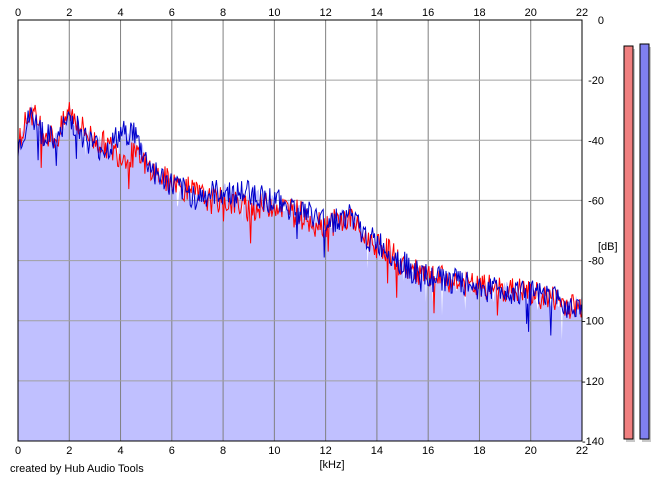 This screenshot has height=481, width=664. I want to click on x-tick-label-bottom: 10, so click(274, 451).